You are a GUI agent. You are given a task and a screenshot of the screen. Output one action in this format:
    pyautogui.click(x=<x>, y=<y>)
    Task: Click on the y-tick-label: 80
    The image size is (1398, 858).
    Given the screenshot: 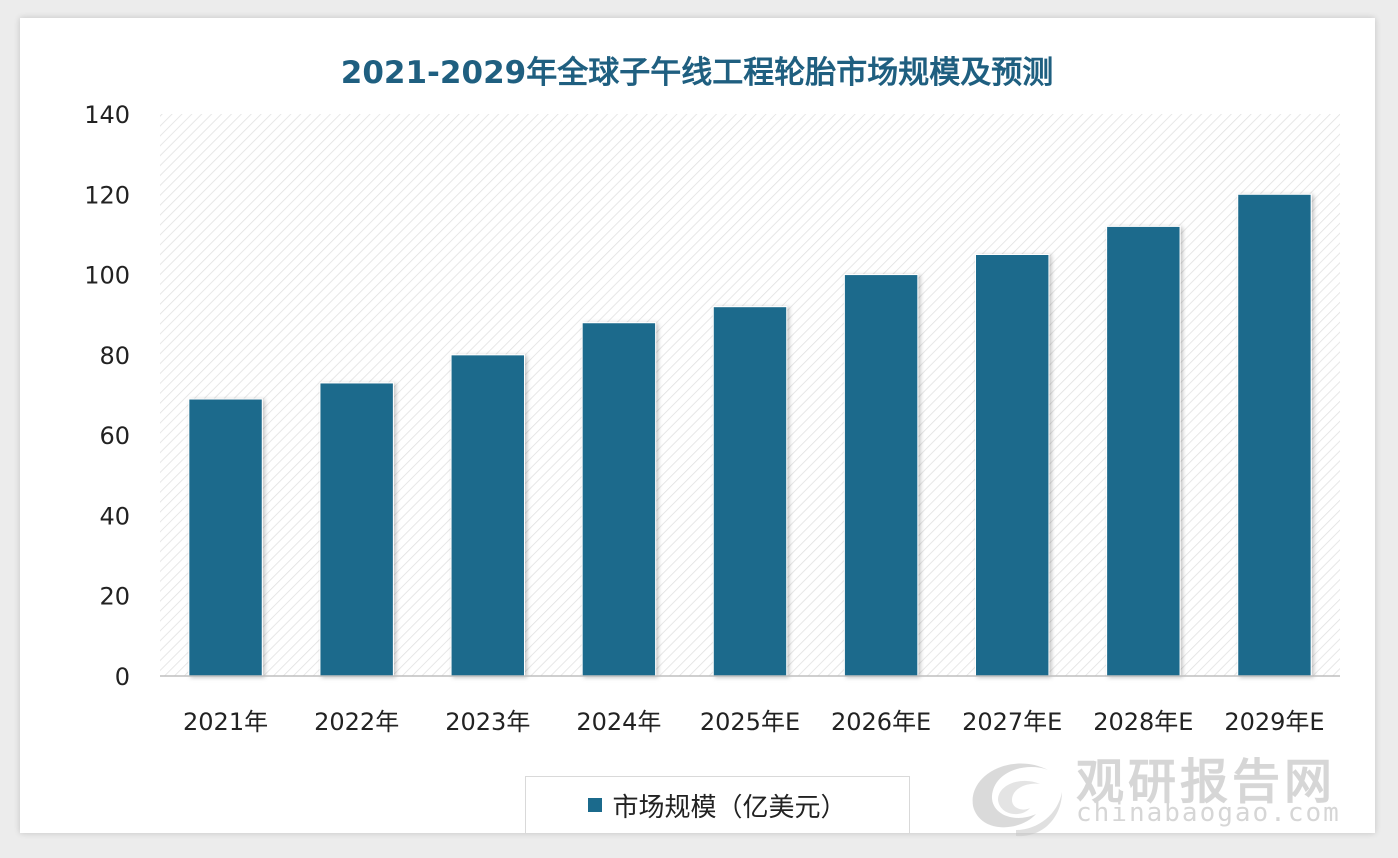 What is the action you would take?
    pyautogui.click(x=114, y=356)
    